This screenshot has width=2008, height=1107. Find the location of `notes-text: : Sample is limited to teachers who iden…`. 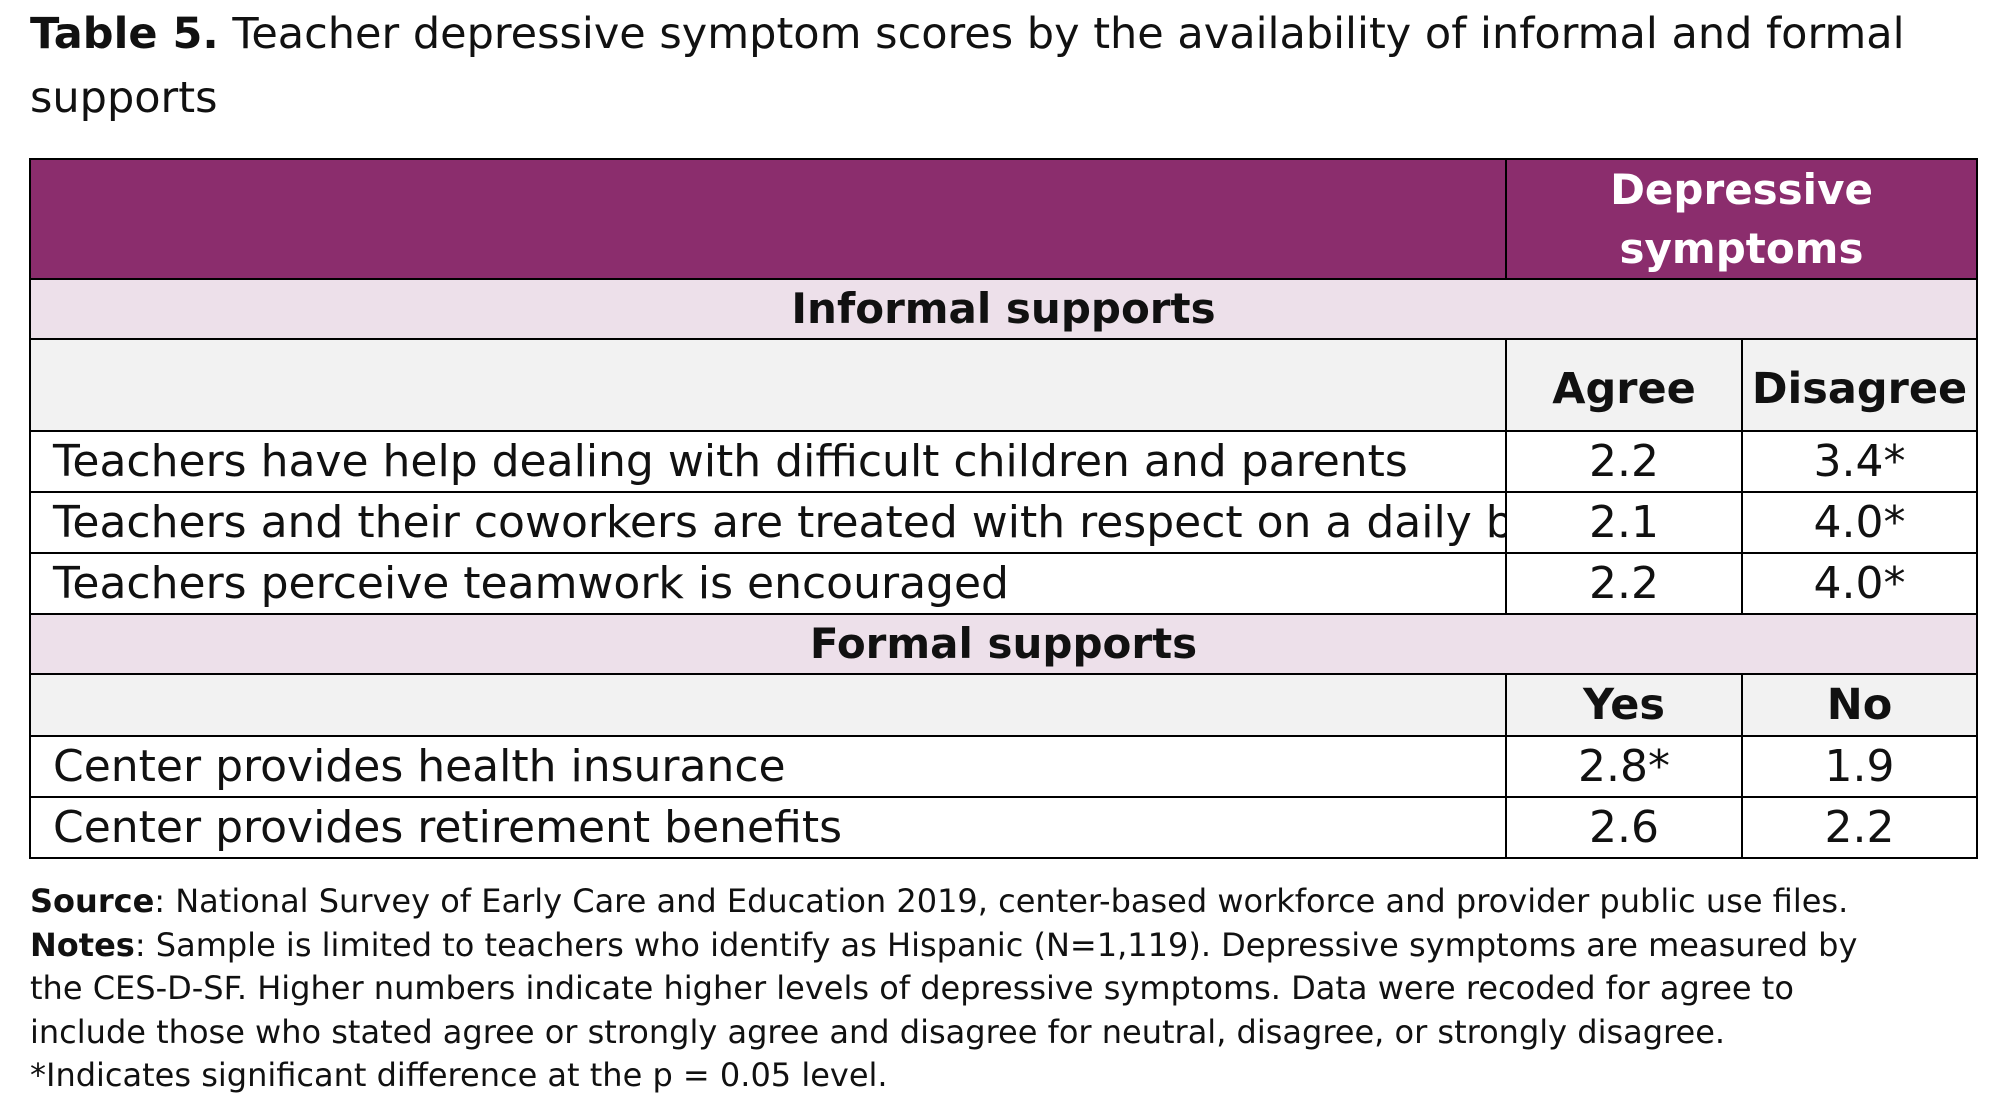

notes-text: : Sample is limited to teachers who iden… is located at coordinates (944, 1010).